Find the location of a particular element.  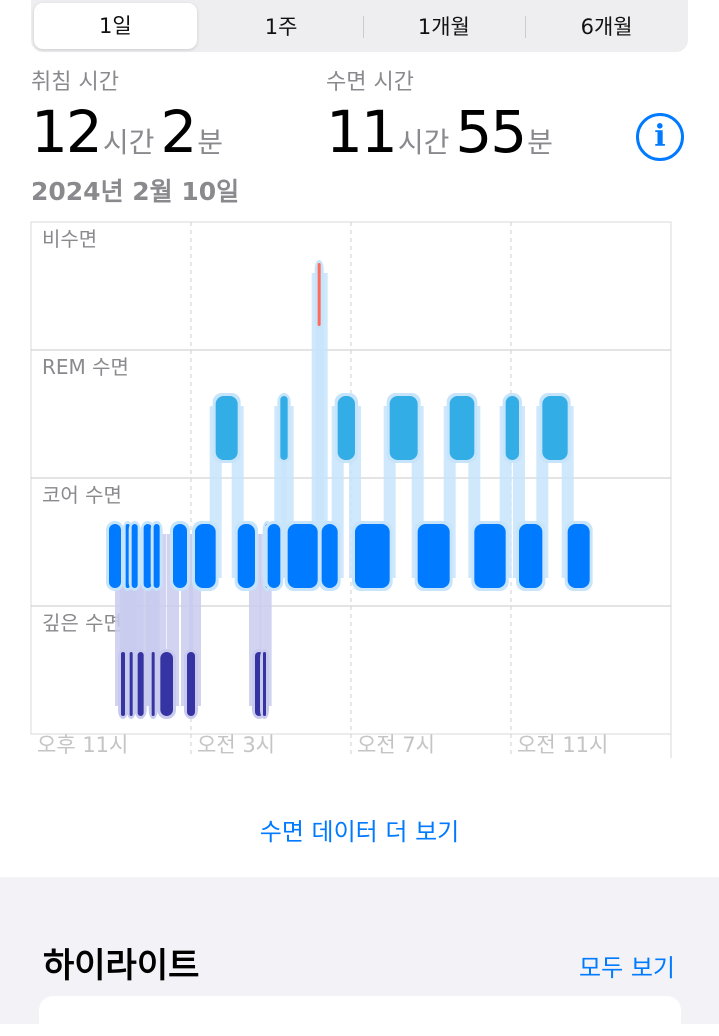

in-bed-value: 12시간 2분 is located at coordinates (130, 132).